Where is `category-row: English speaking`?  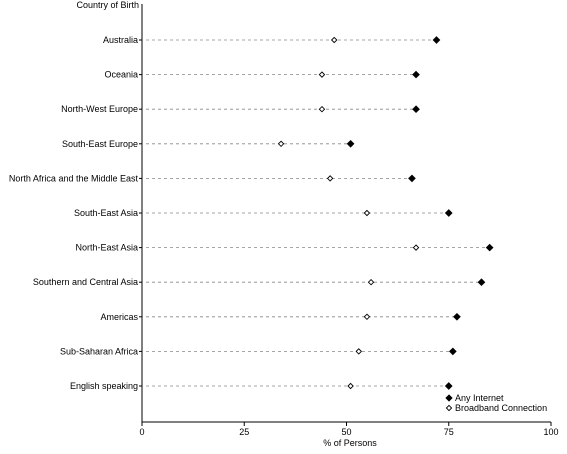 category-row: English speaking is located at coordinates (261, 386).